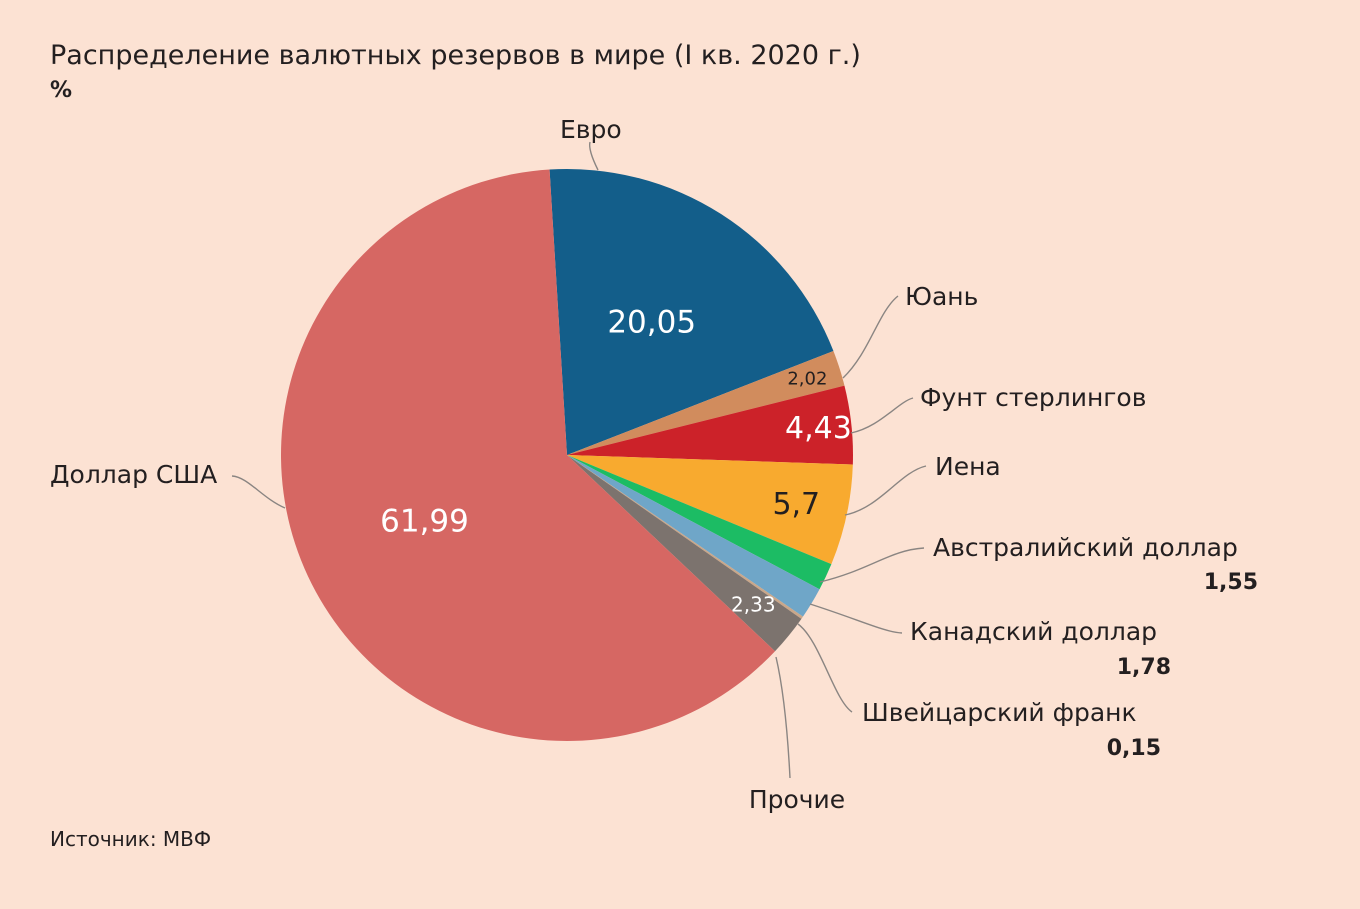 This screenshot has width=1360, height=909. Describe the element at coordinates (651, 323) in the screenshot. I see `slice-value-0: 20,05` at that location.